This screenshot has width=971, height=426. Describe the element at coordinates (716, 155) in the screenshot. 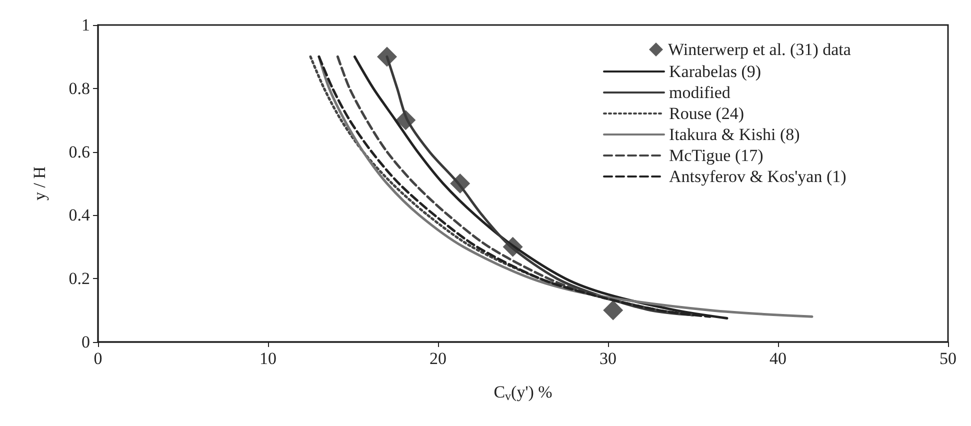

I see `legend-label: McTigue (17)` at that location.